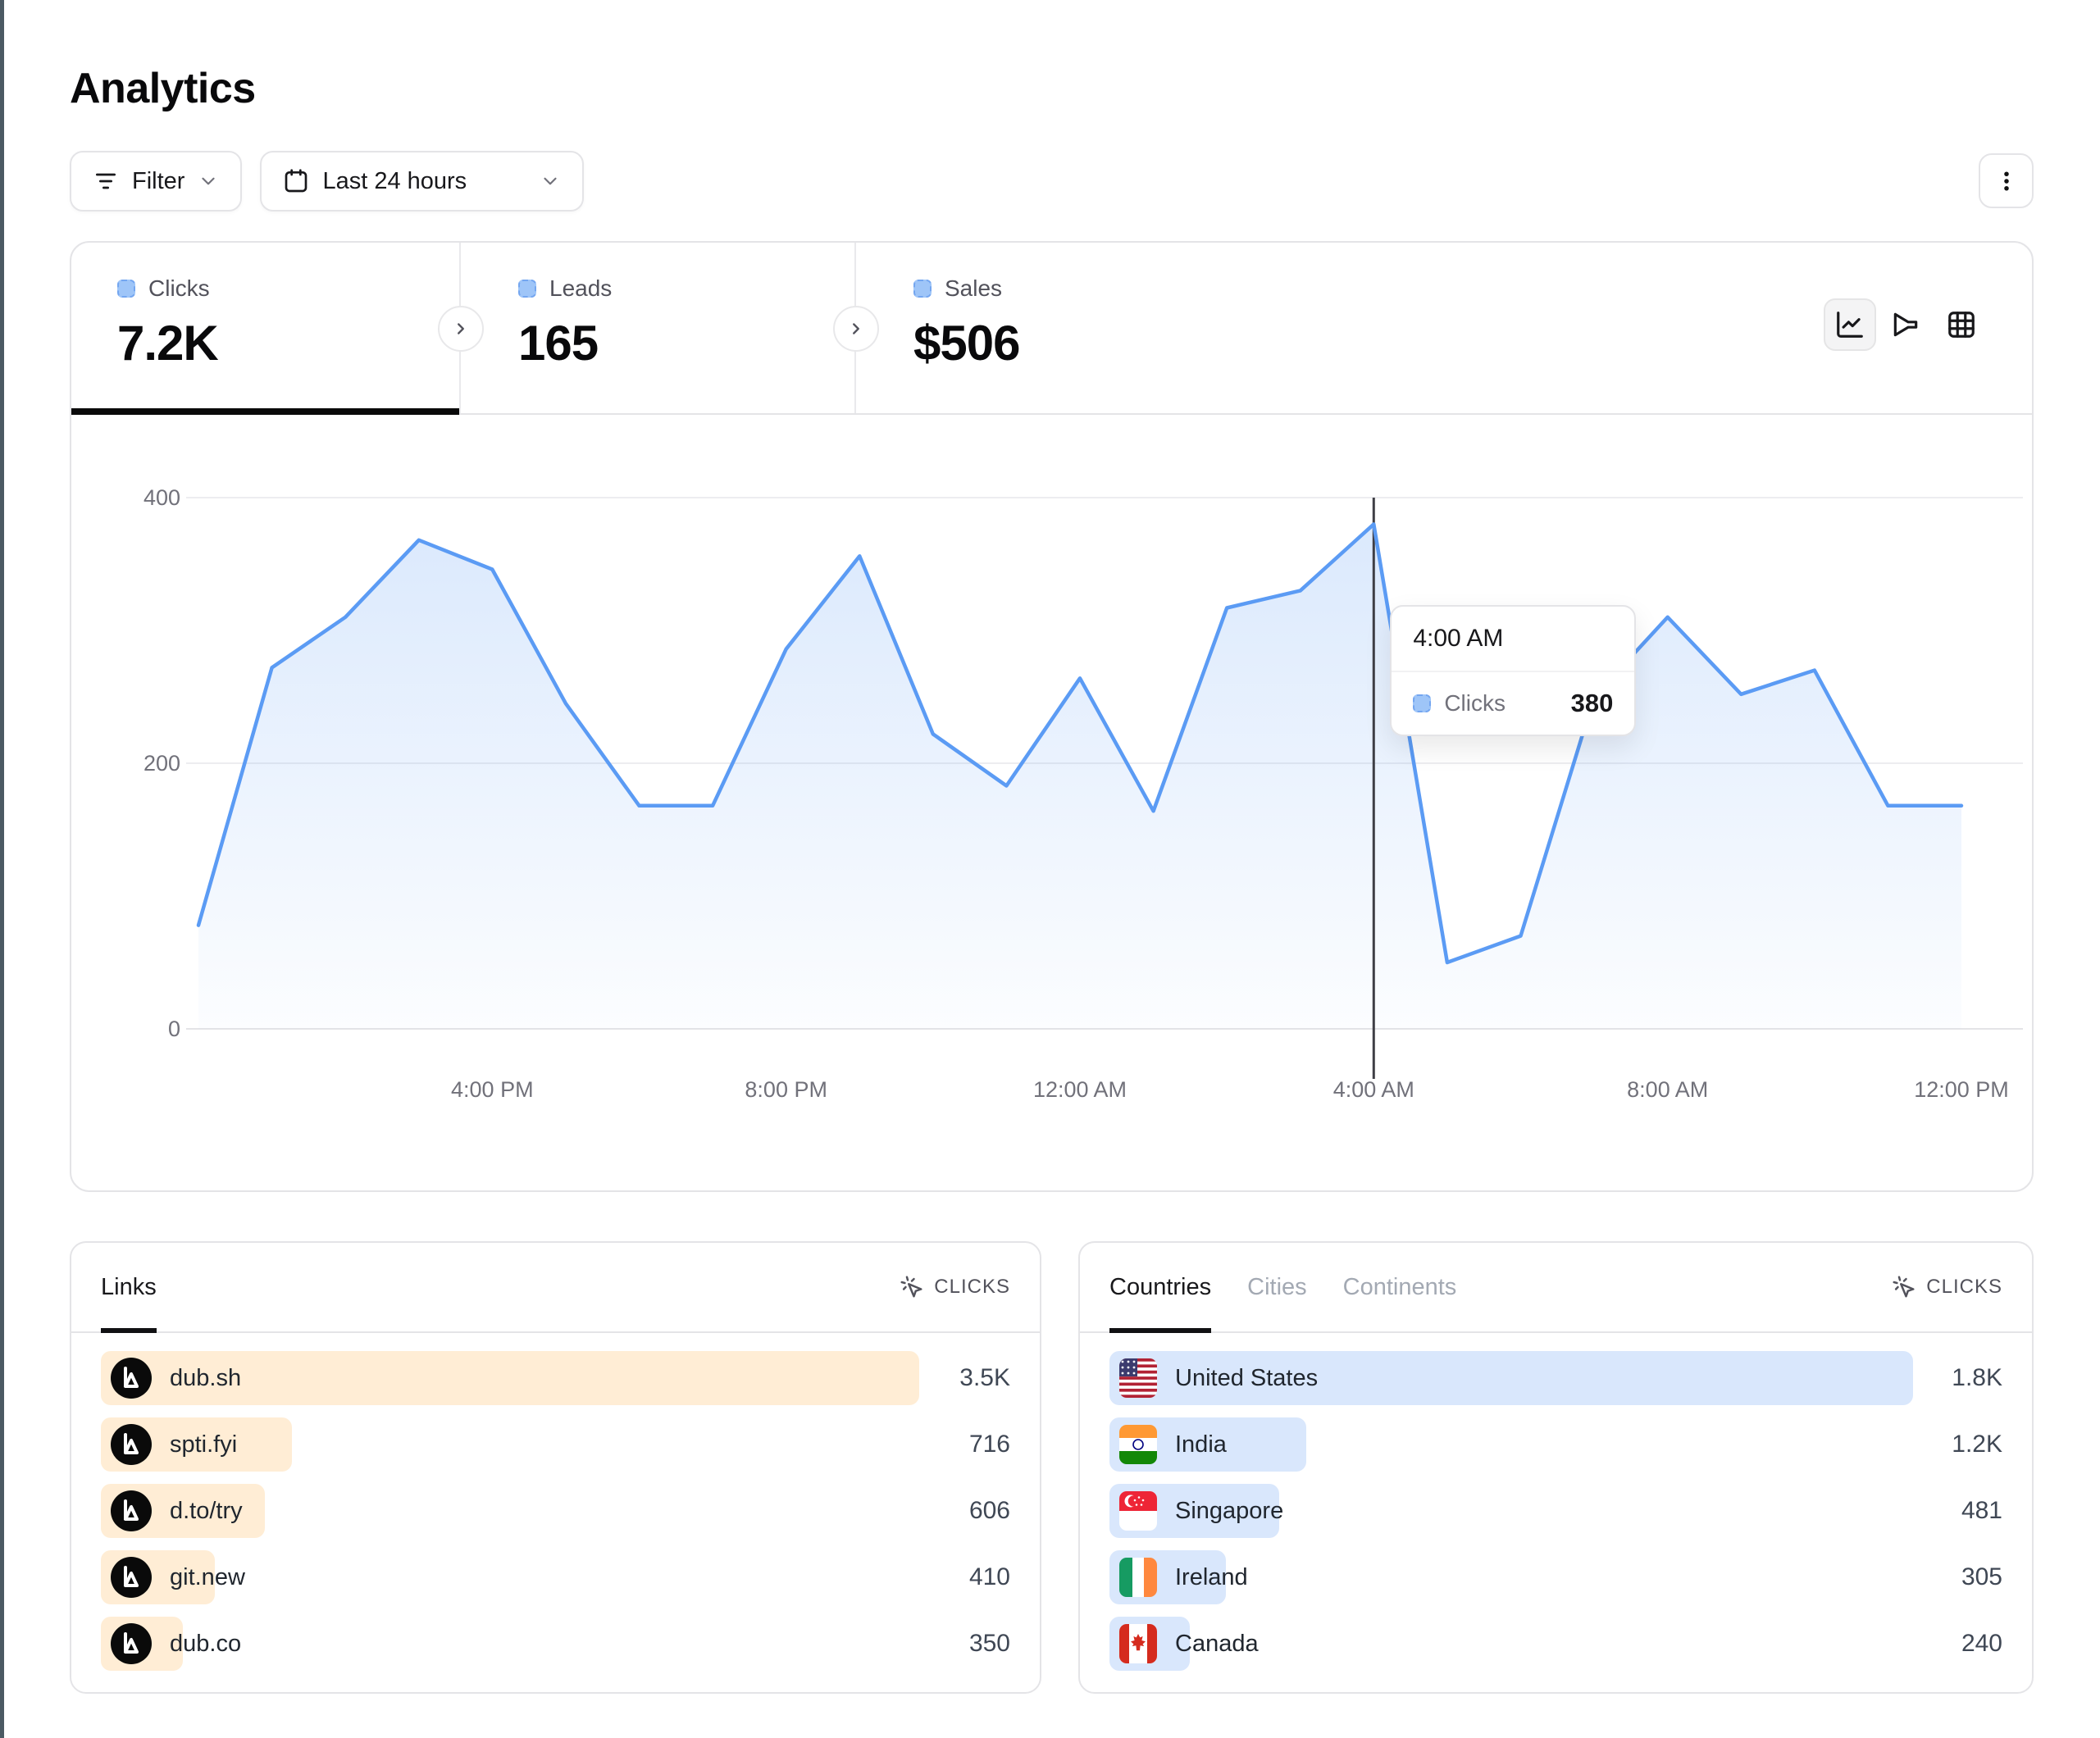 This screenshot has height=1738, width=2100. I want to click on item-label: Canada, so click(1217, 1643).